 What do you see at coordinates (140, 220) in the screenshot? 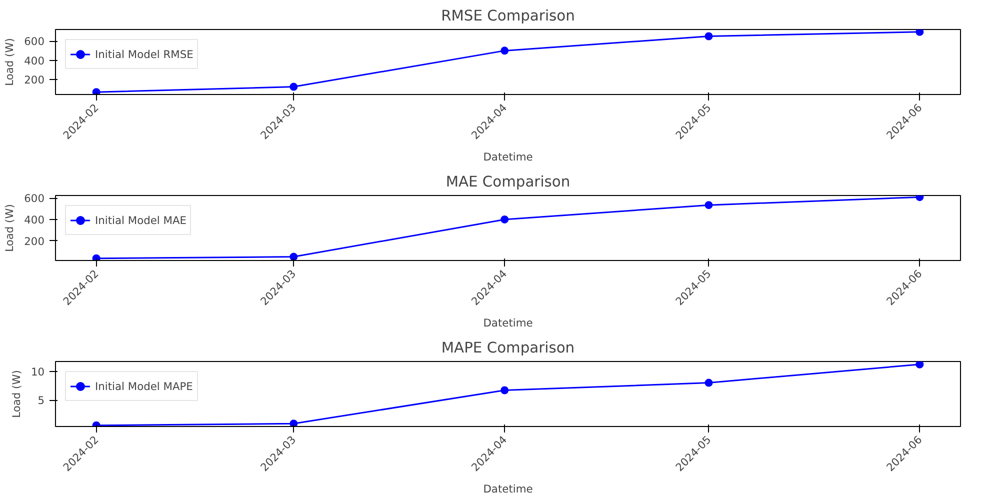
I see `legend-label: Initial Model MAE` at bounding box center [140, 220].